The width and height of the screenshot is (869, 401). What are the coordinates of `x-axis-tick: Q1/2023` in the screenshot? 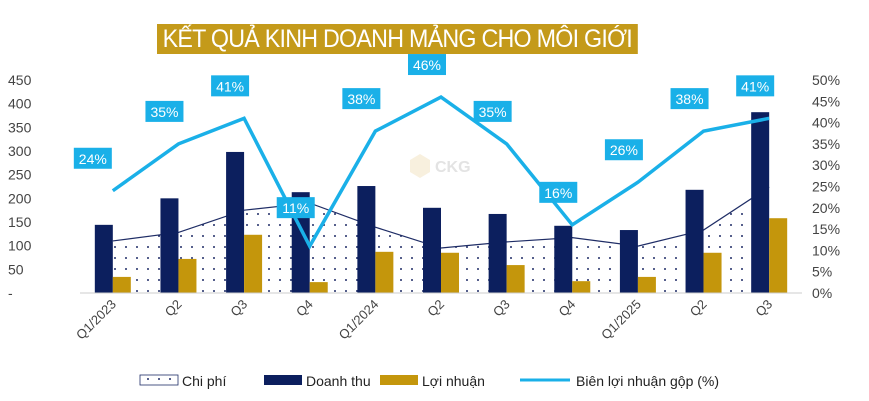 It's located at (96, 320).